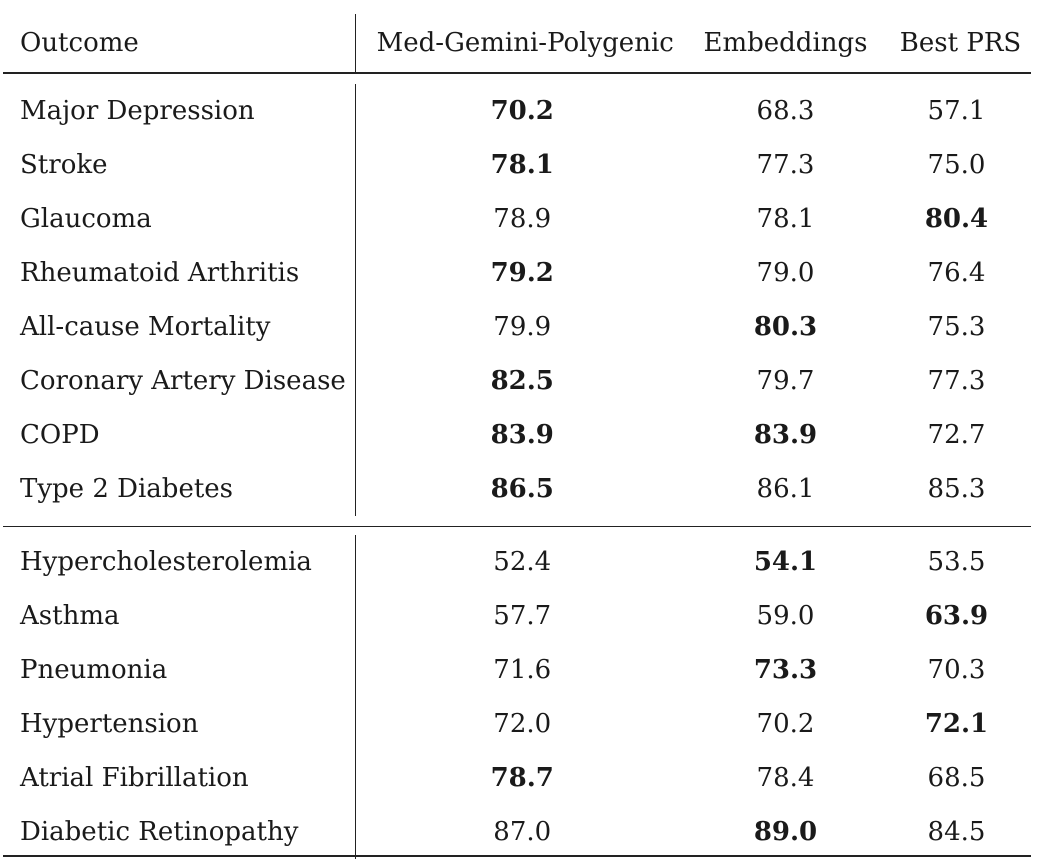 Image resolution: width=1041 pixels, height=859 pixels. Describe the element at coordinates (522, 165) in the screenshot. I see `med-gemini-value: 78.1` at that location.